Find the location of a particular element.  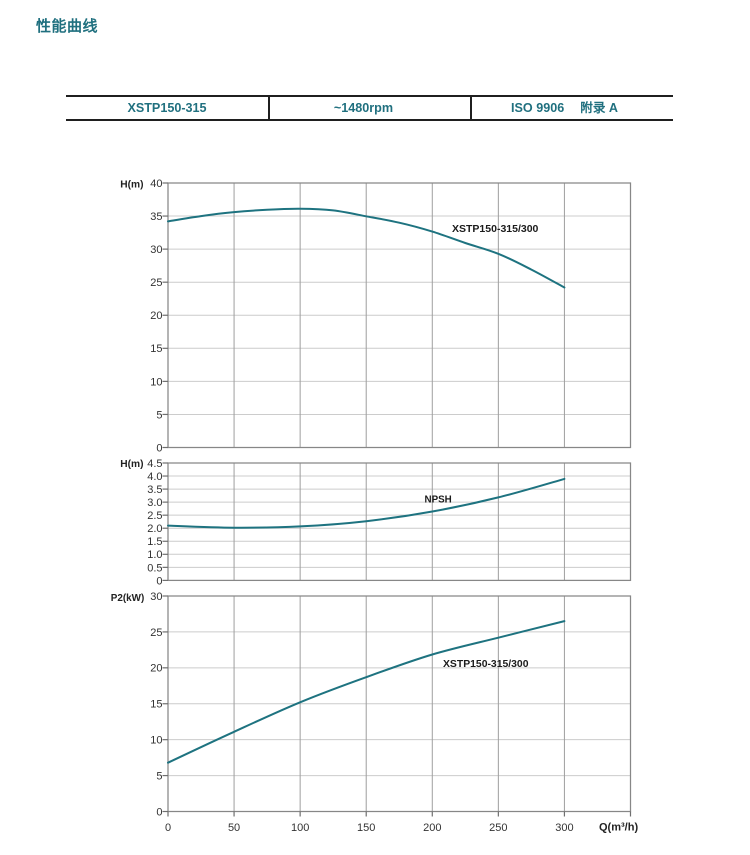

svg-text: 3.5 is located at coordinates (154, 490).